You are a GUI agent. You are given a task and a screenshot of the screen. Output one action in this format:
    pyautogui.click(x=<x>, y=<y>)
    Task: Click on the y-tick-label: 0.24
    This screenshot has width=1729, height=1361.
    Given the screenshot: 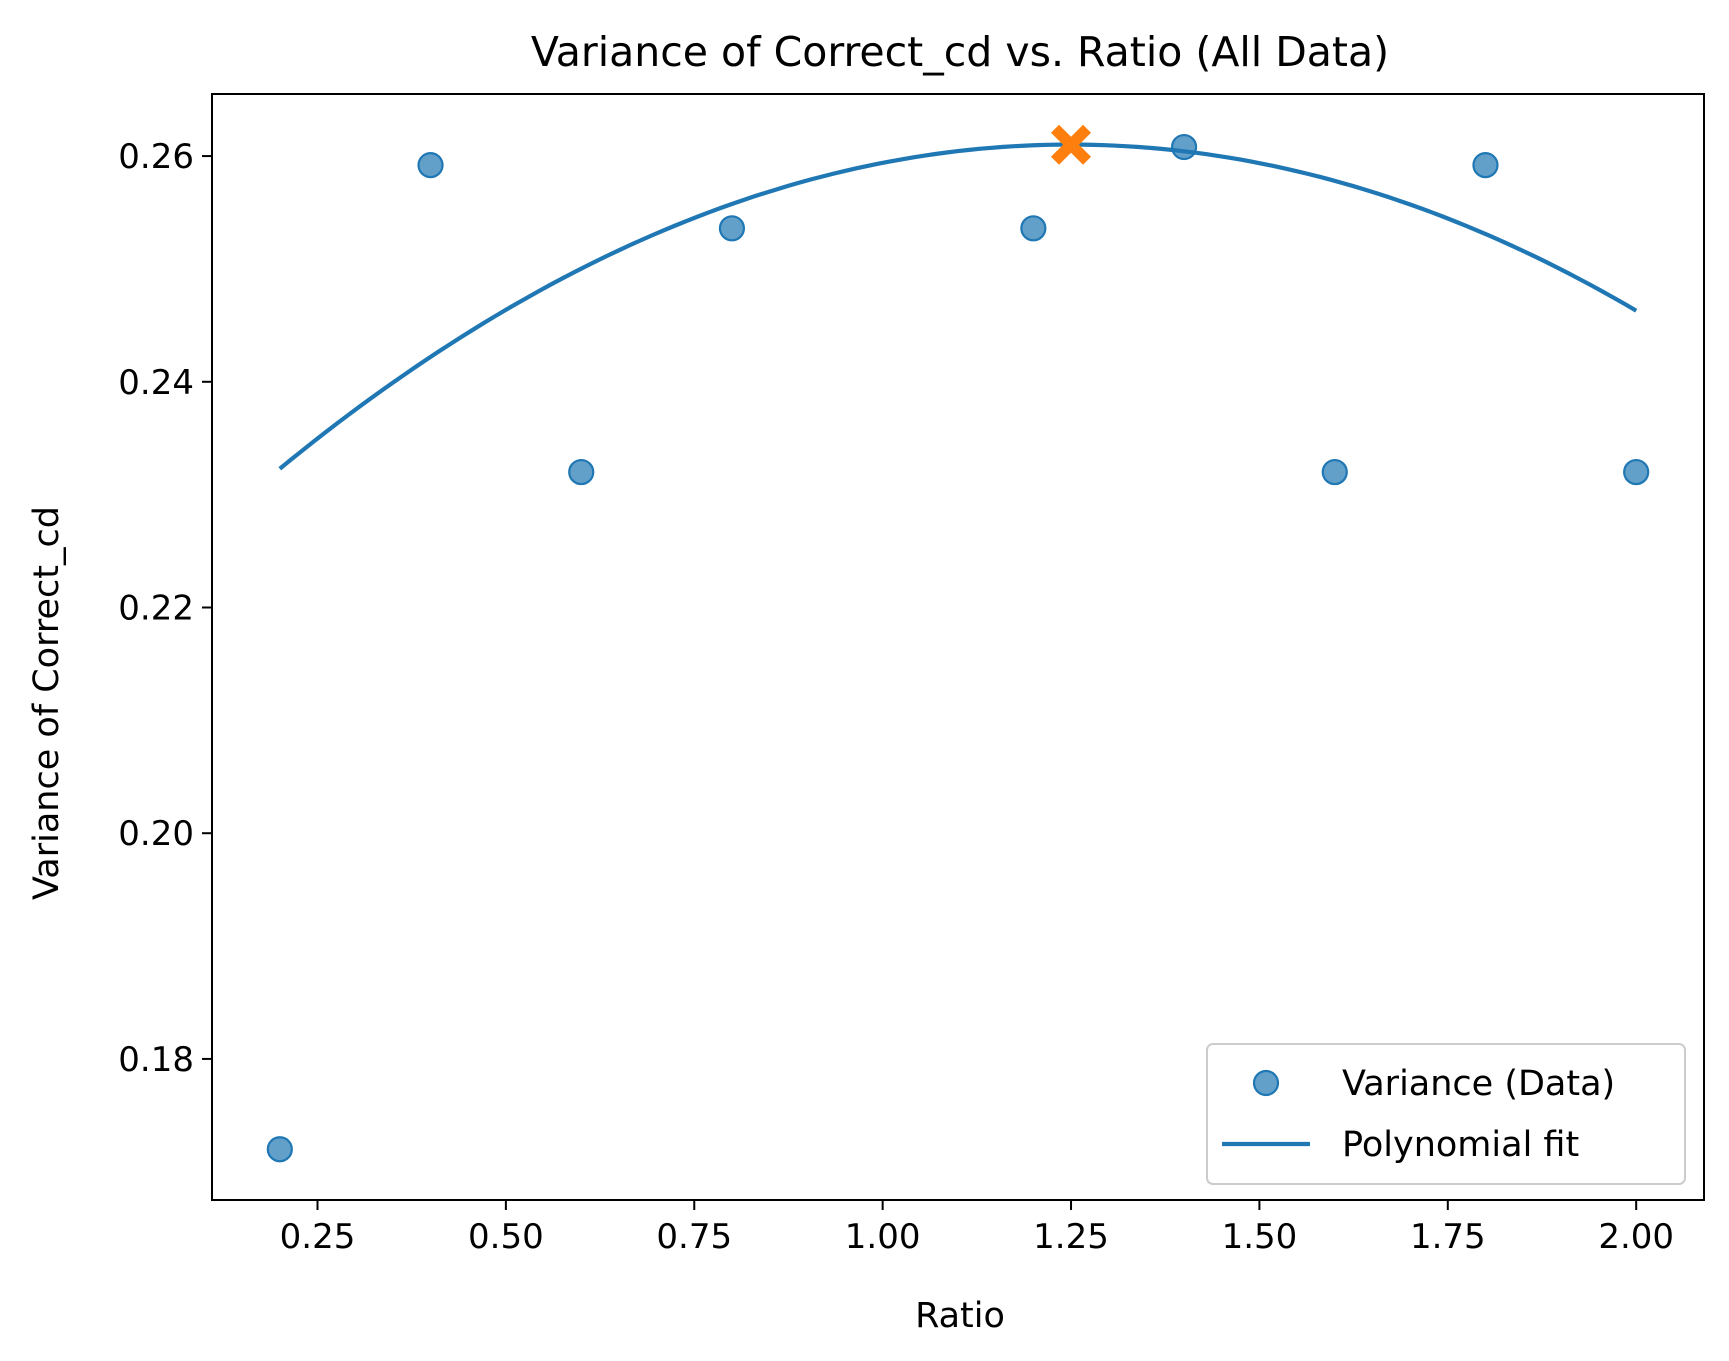 What is the action you would take?
    pyautogui.click(x=156, y=383)
    